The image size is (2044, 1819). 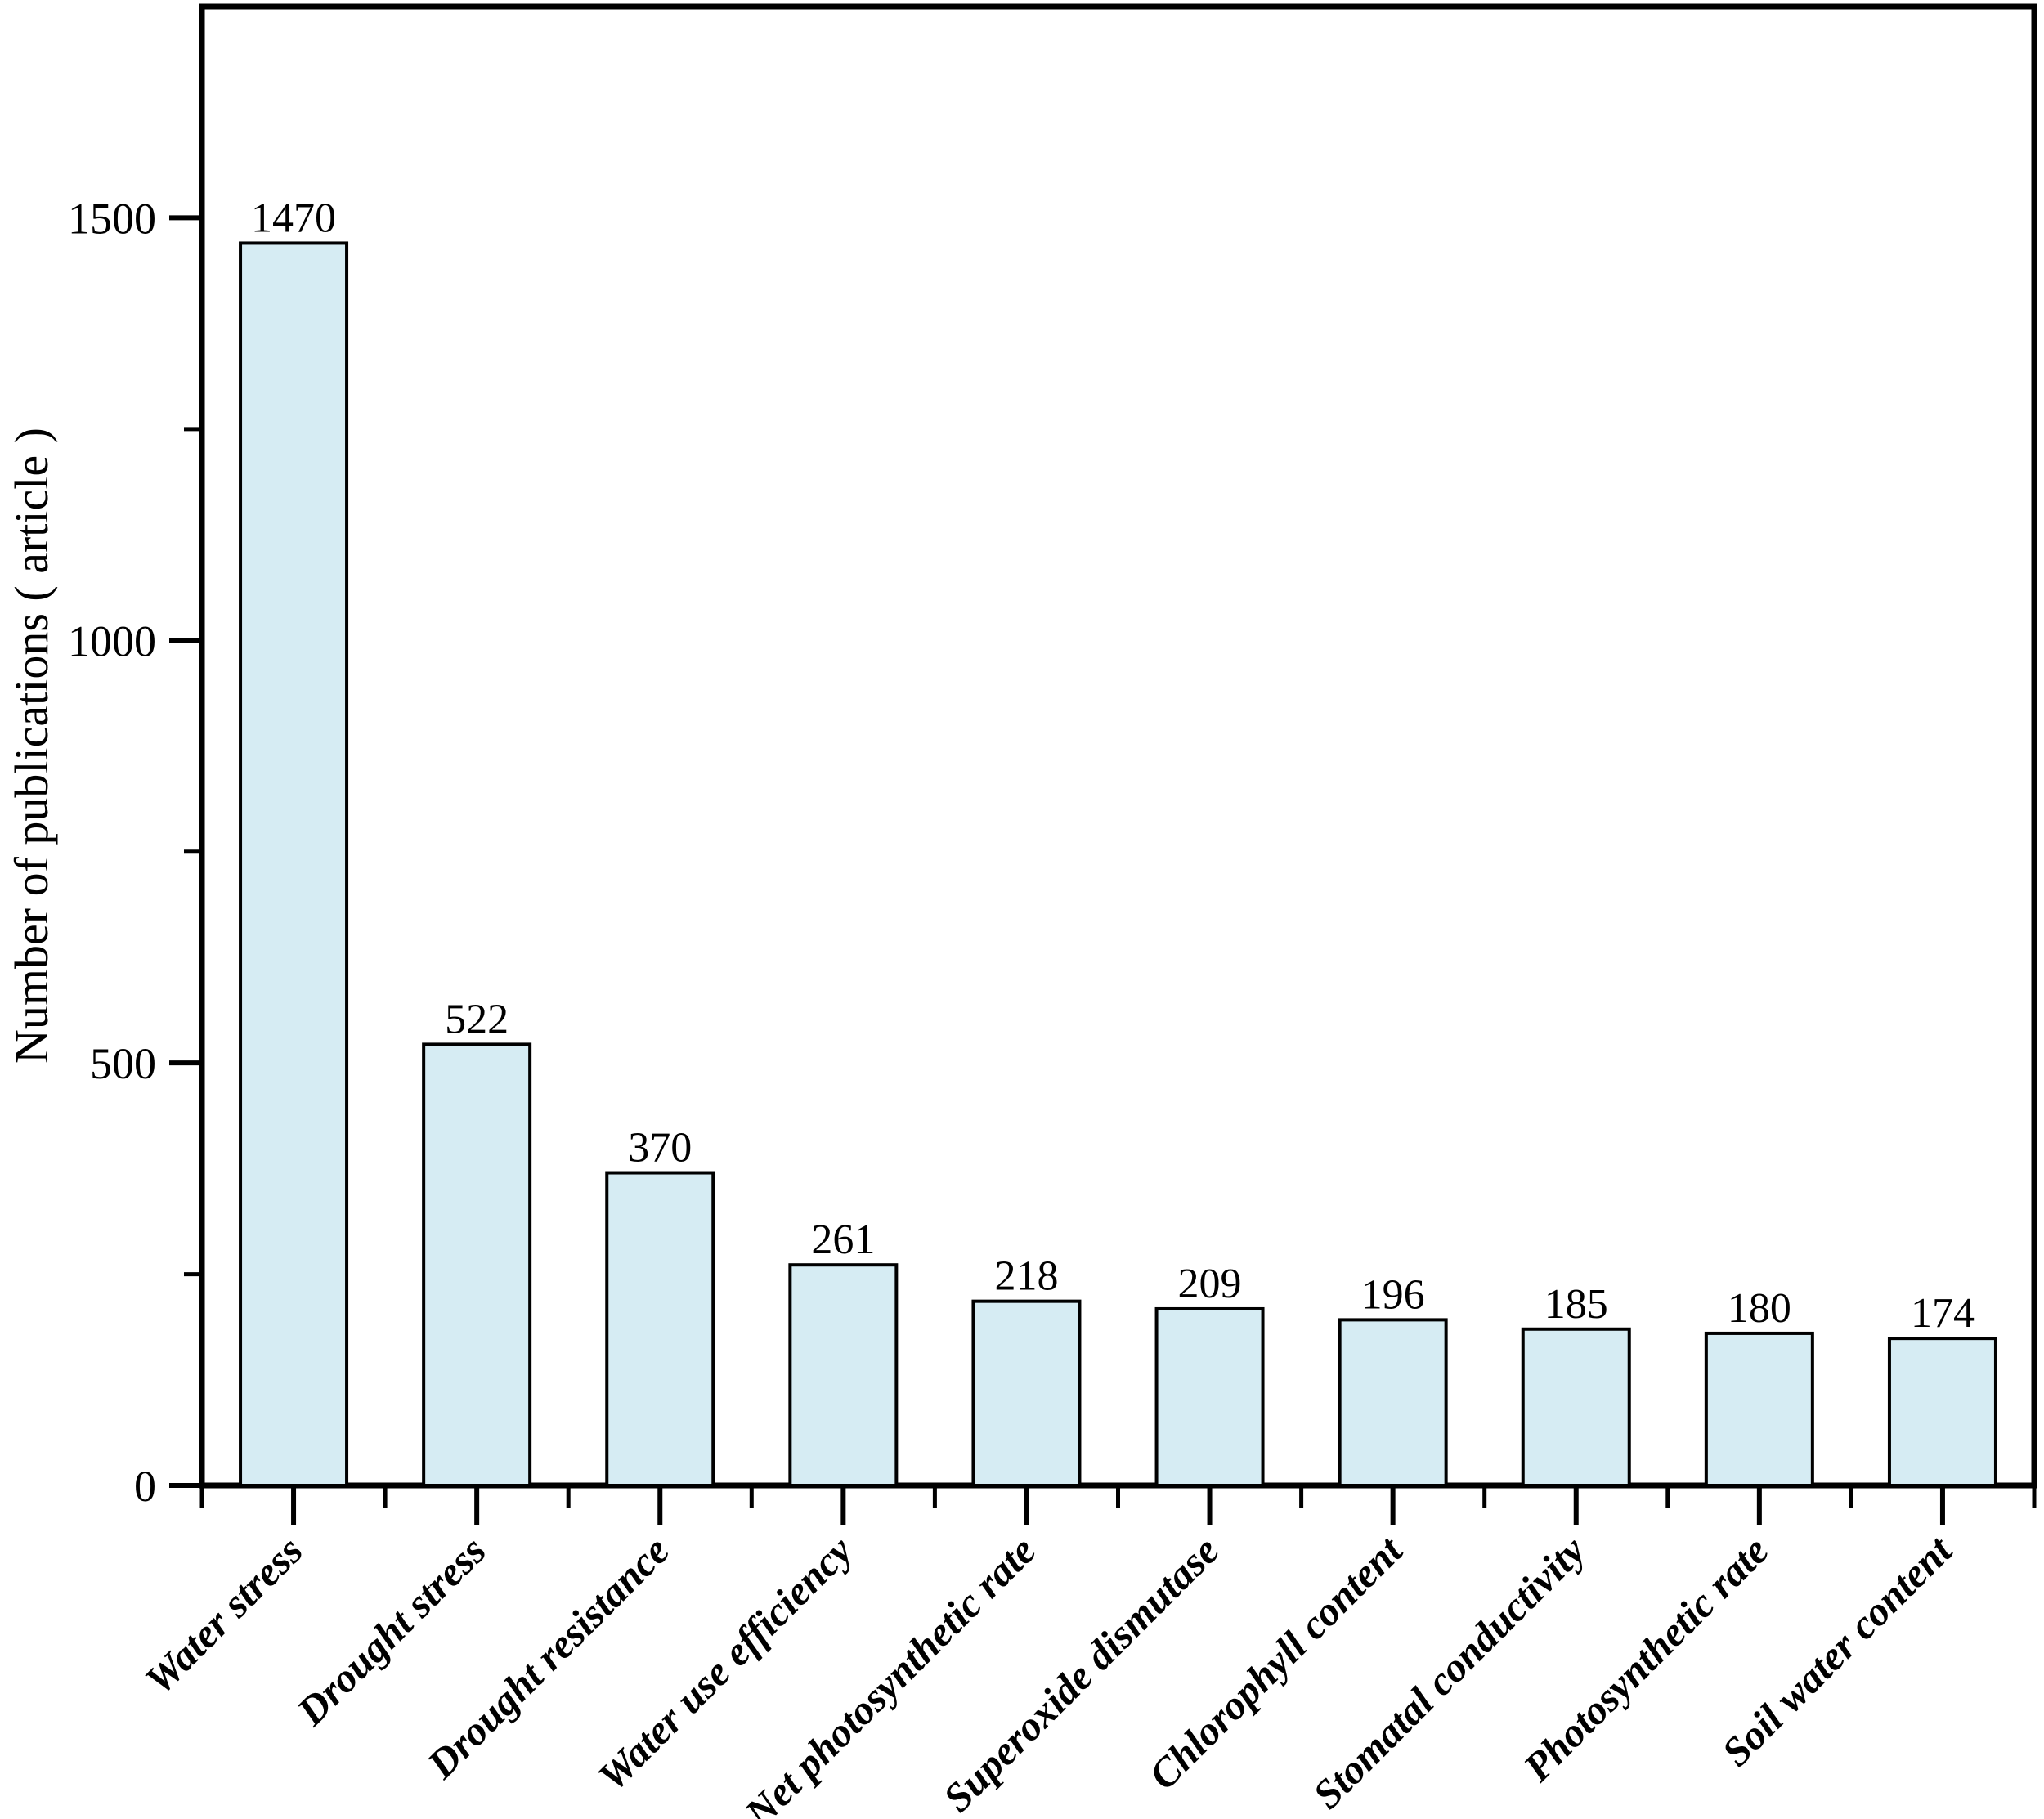 What do you see at coordinates (1210, 1284) in the screenshot?
I see `bar-value-label: 209` at bounding box center [1210, 1284].